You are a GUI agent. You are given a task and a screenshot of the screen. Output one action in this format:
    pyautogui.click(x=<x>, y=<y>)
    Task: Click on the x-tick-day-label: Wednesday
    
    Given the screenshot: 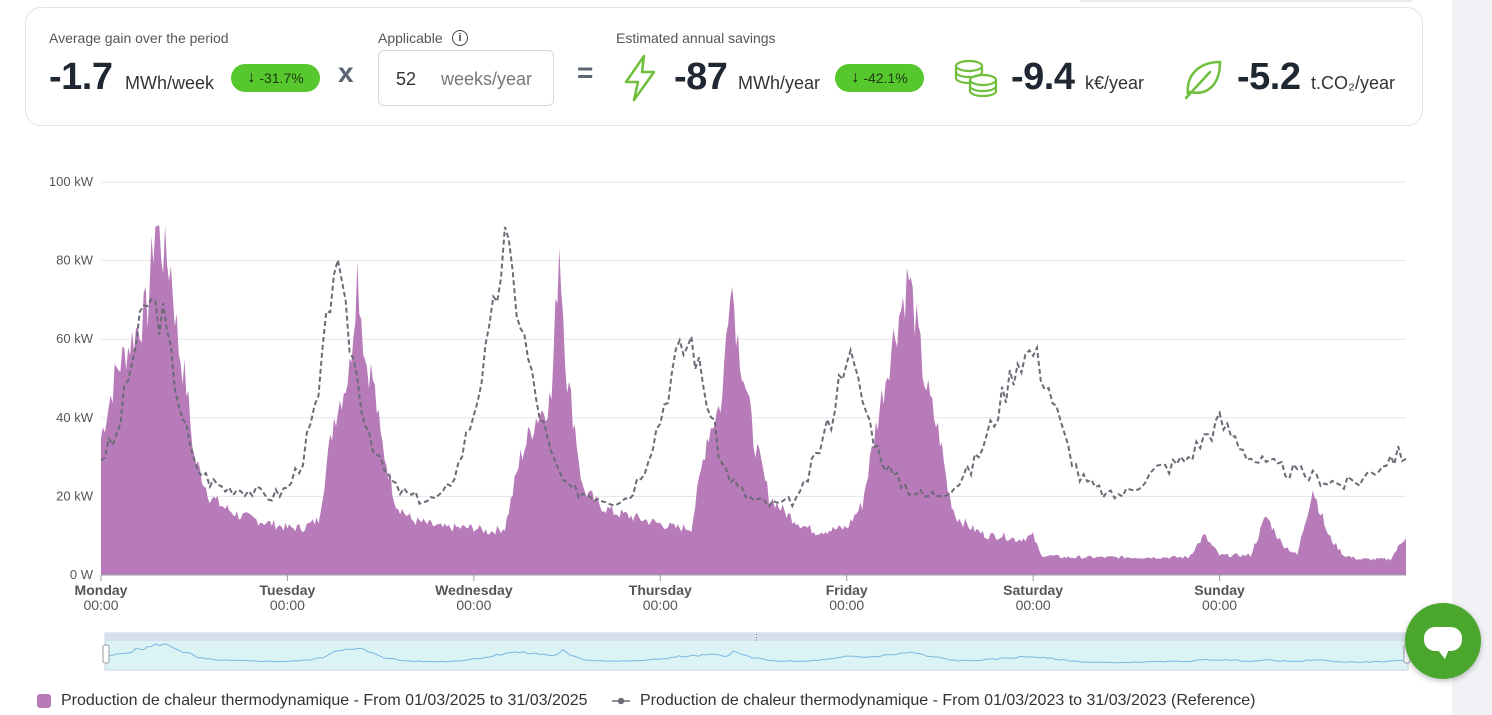 What is the action you would take?
    pyautogui.click(x=474, y=590)
    